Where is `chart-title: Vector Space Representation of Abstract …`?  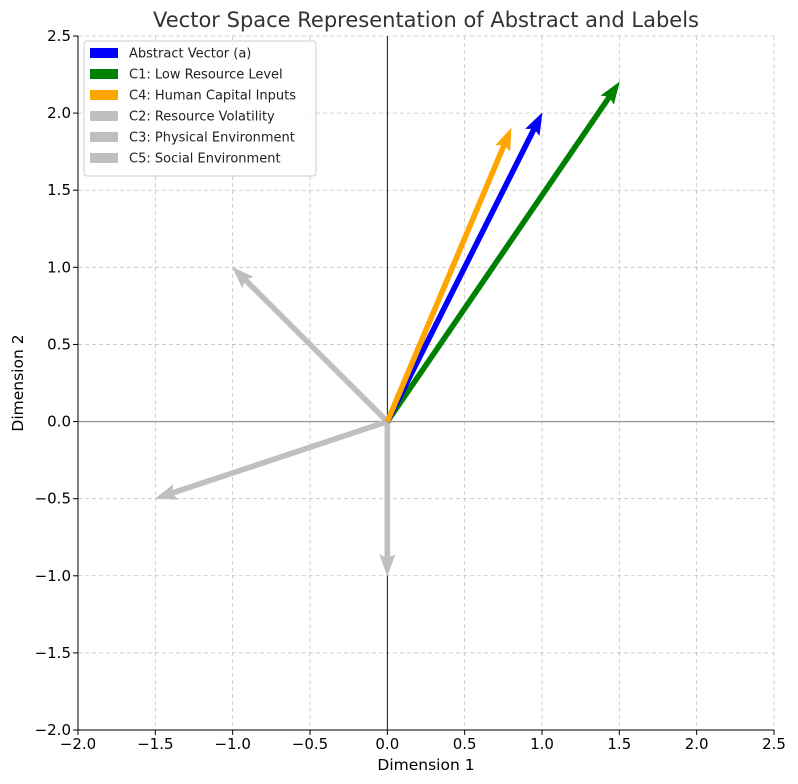 chart-title: Vector Space Representation of Abstract … is located at coordinates (426, 20).